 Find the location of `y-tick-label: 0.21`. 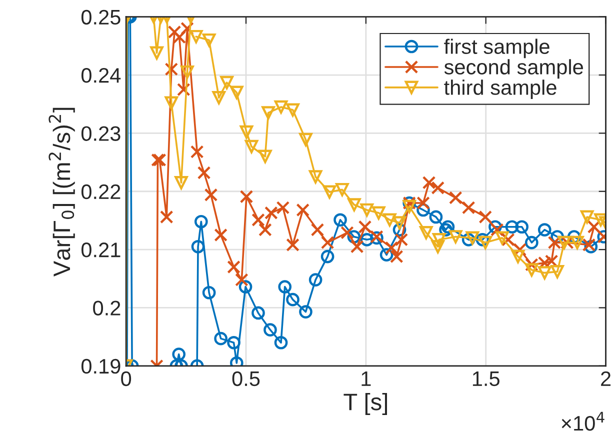

y-tick-label: 0.21 is located at coordinates (100, 250).